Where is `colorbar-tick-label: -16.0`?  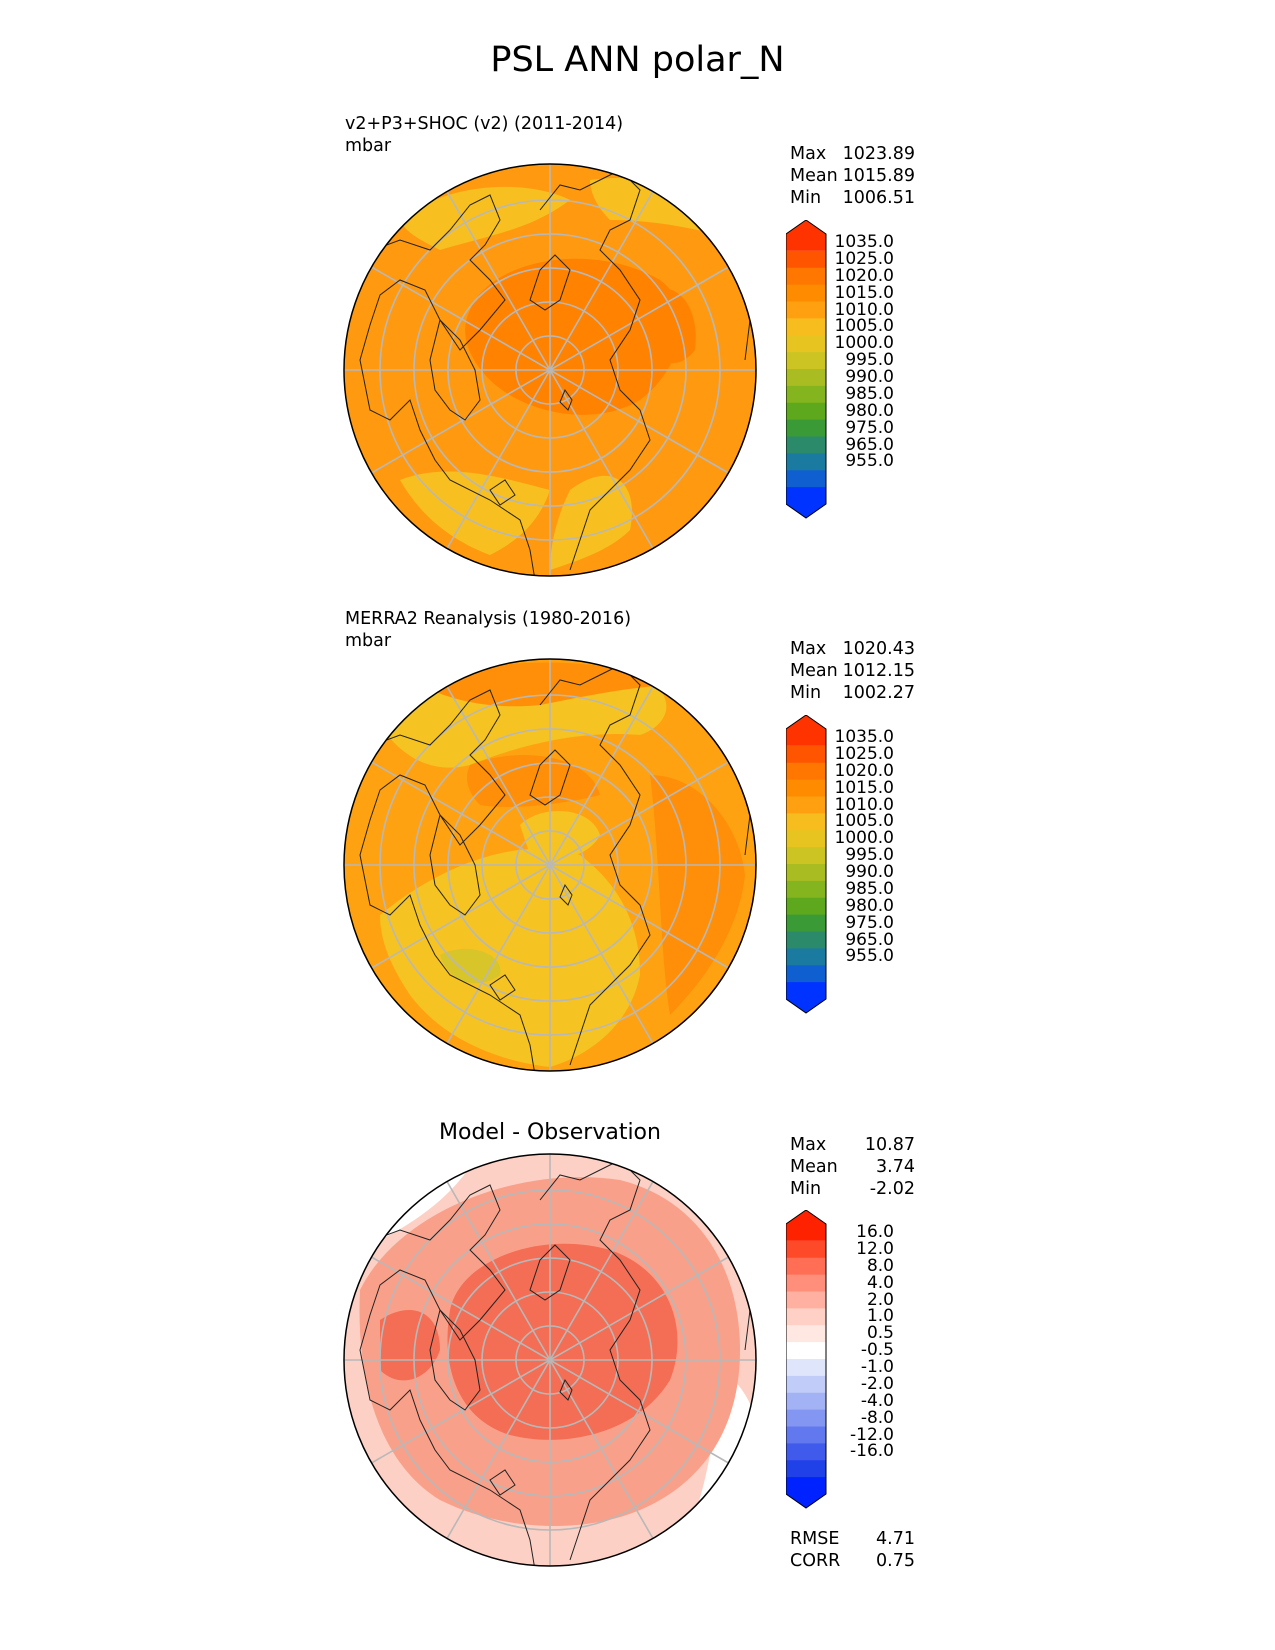
colorbar-tick-label: -16.0 is located at coordinates (872, 1451).